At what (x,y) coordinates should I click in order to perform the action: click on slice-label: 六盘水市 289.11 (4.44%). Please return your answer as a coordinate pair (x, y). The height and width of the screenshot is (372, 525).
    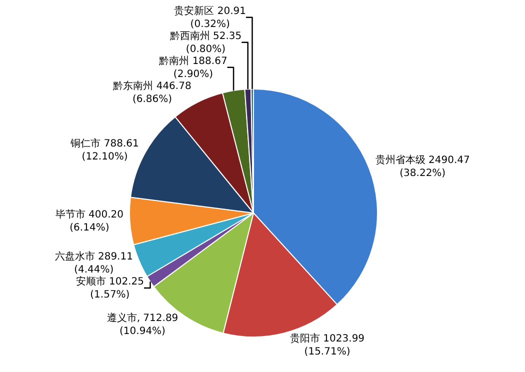
    Looking at the image, I should click on (93, 263).